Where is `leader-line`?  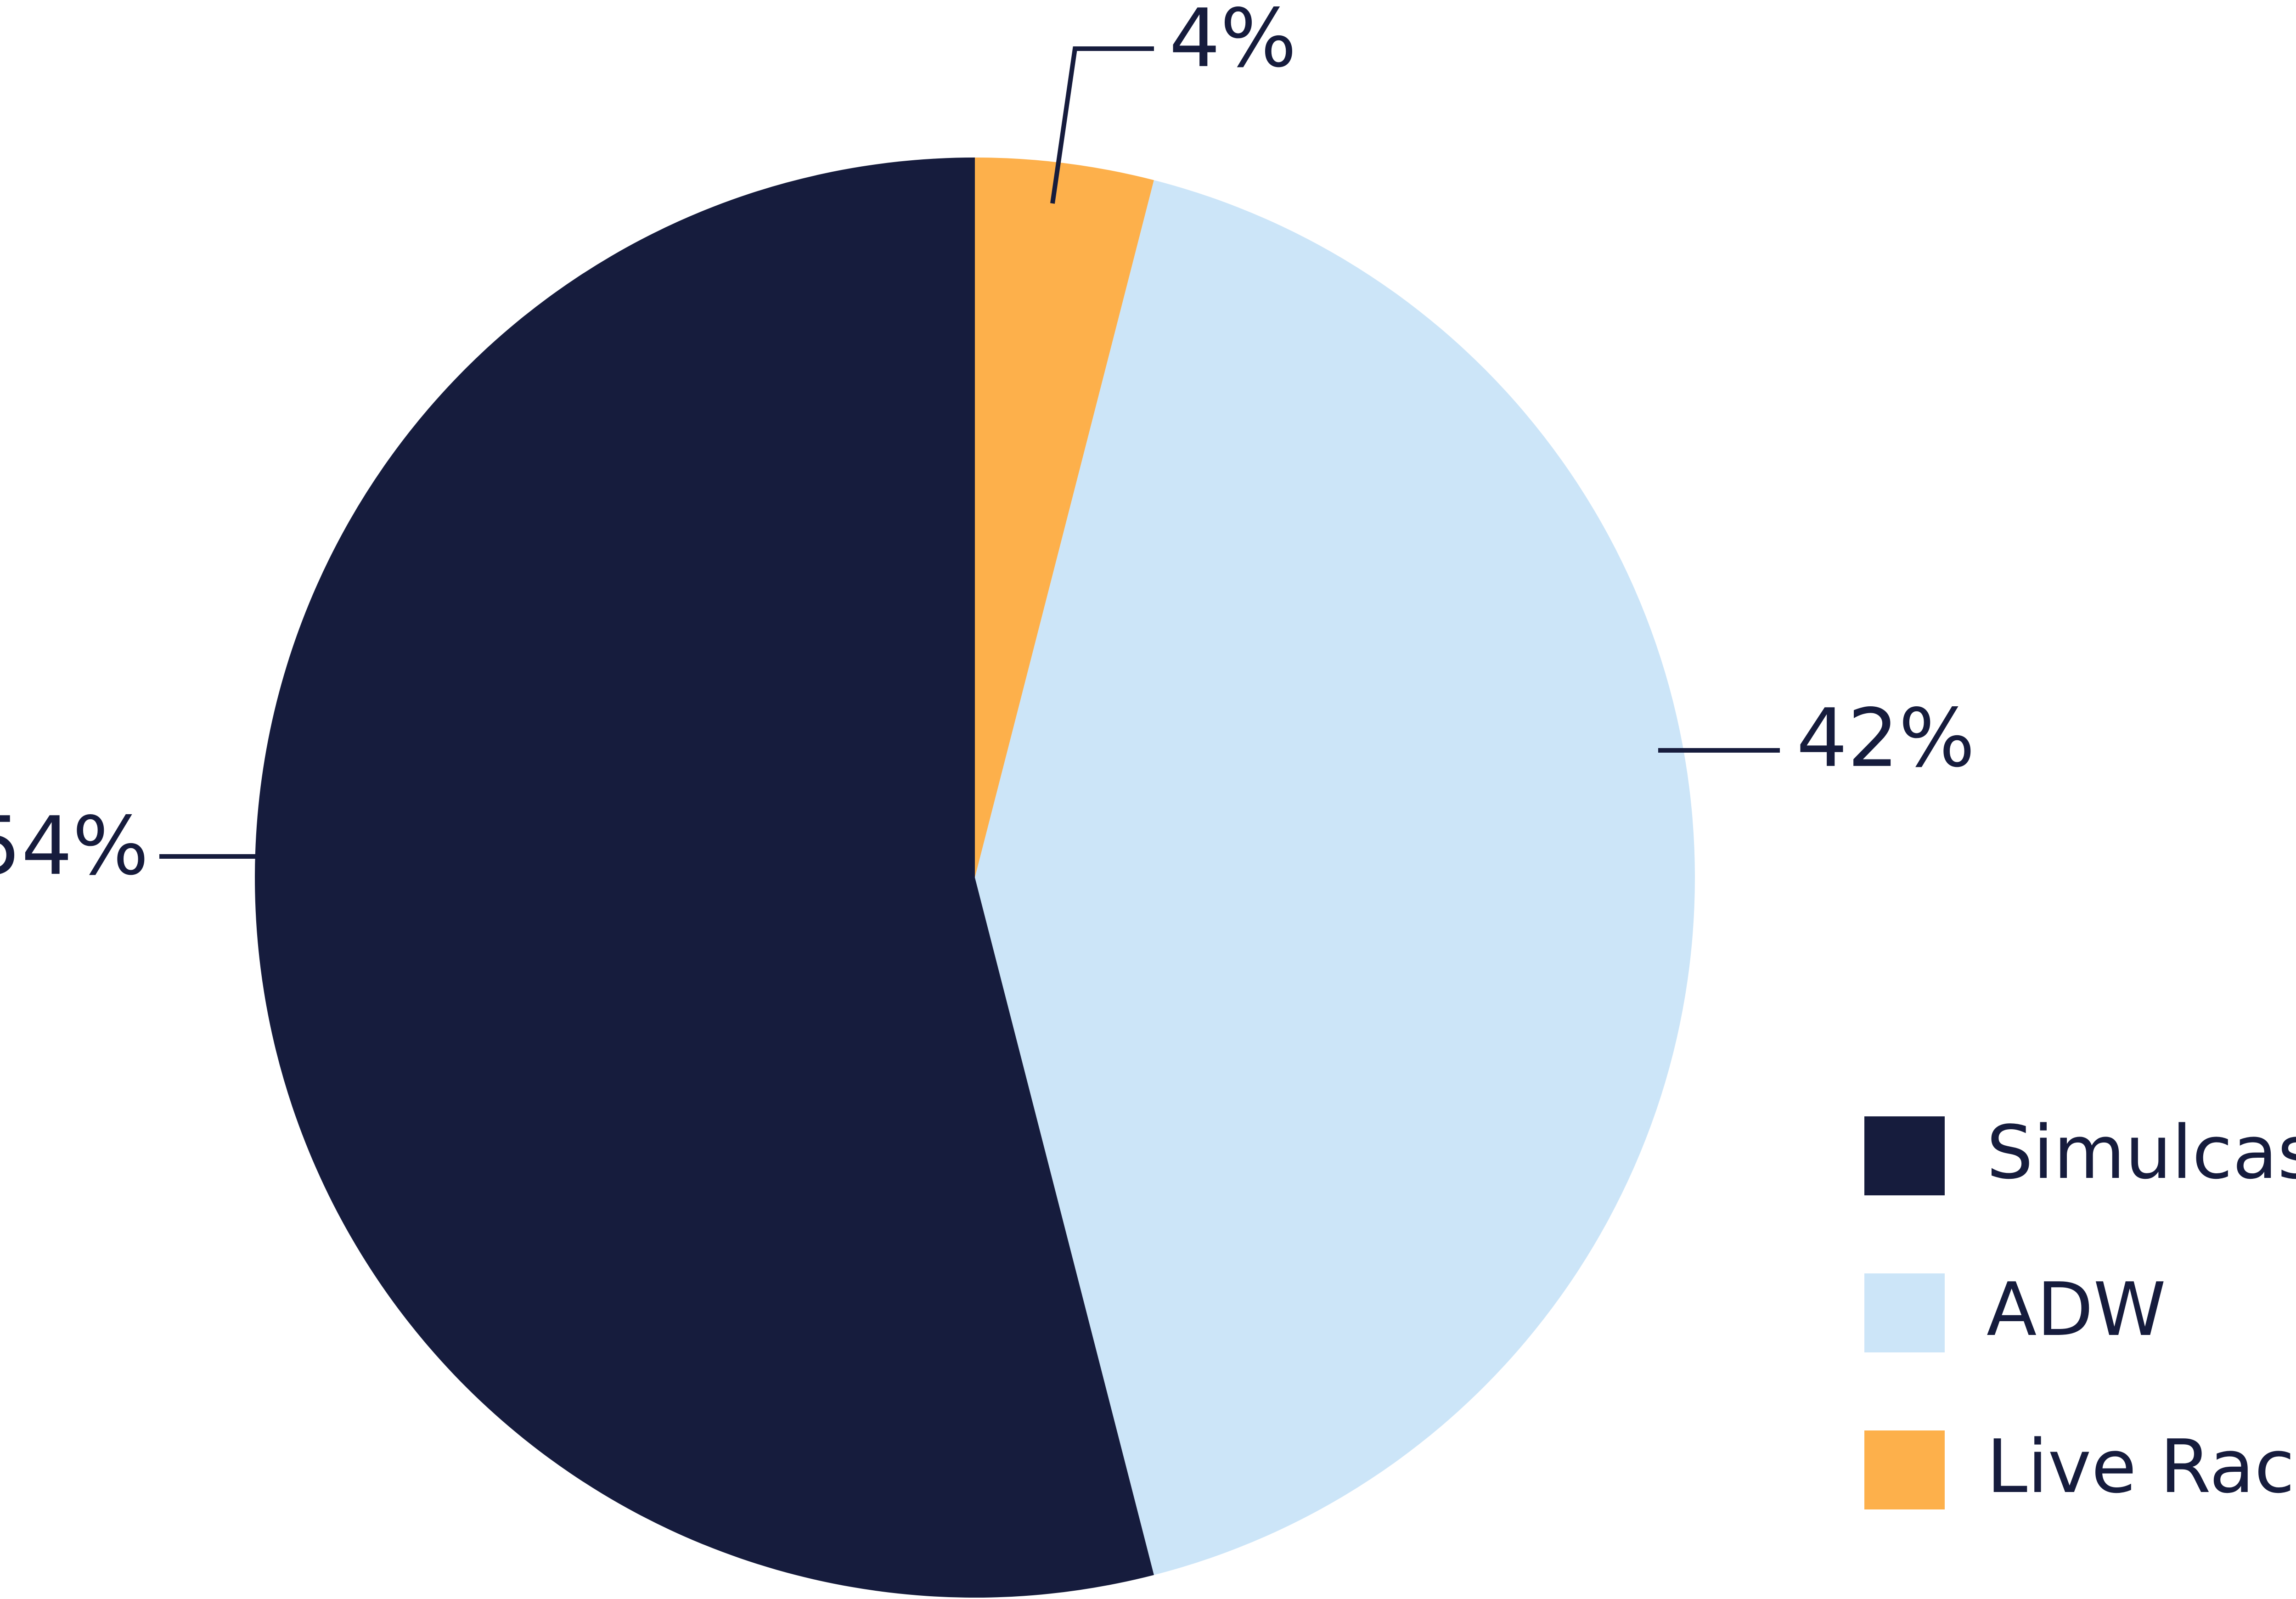
leader-line is located at coordinates (1102, 125).